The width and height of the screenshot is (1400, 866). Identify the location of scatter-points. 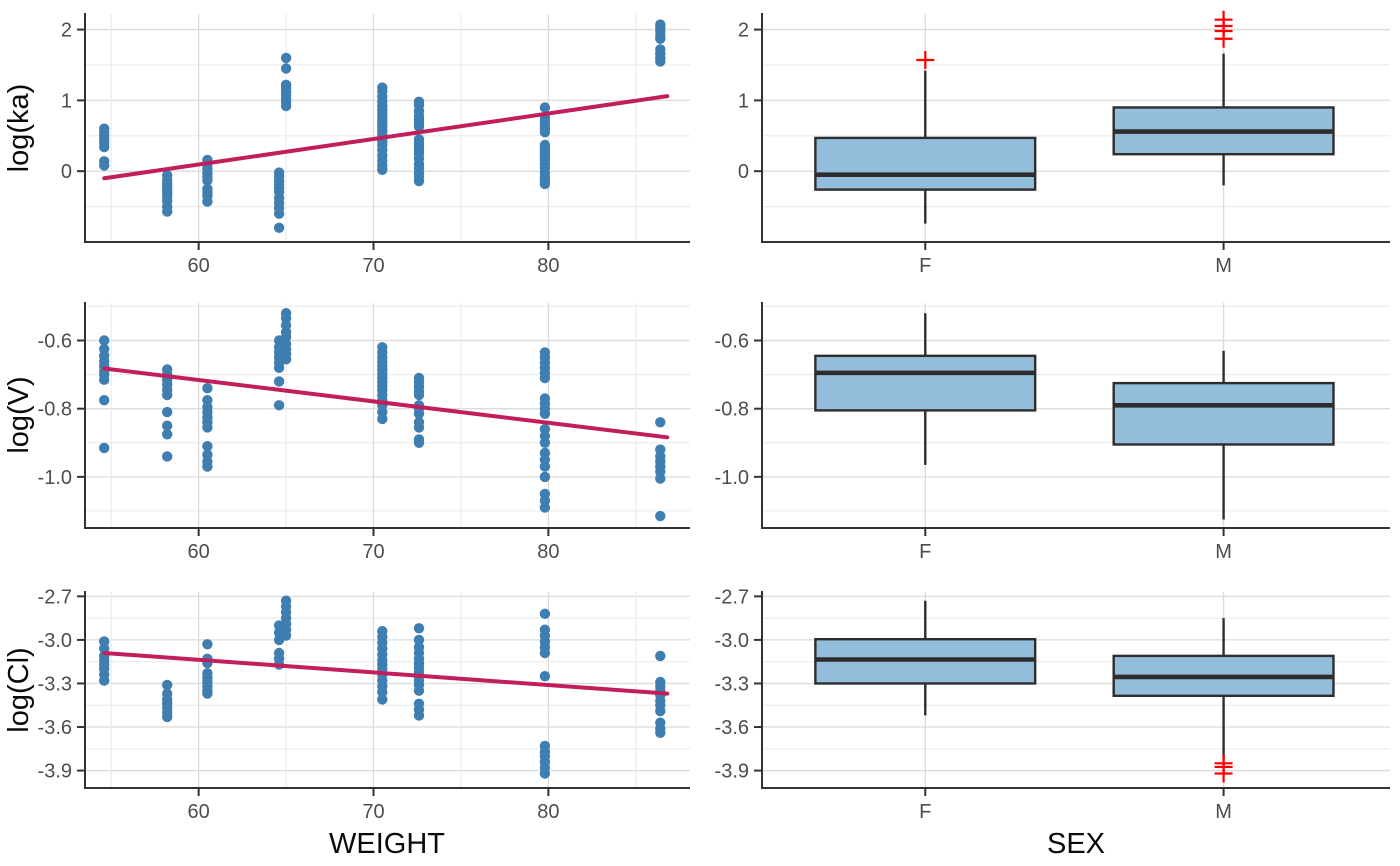
(382, 126).